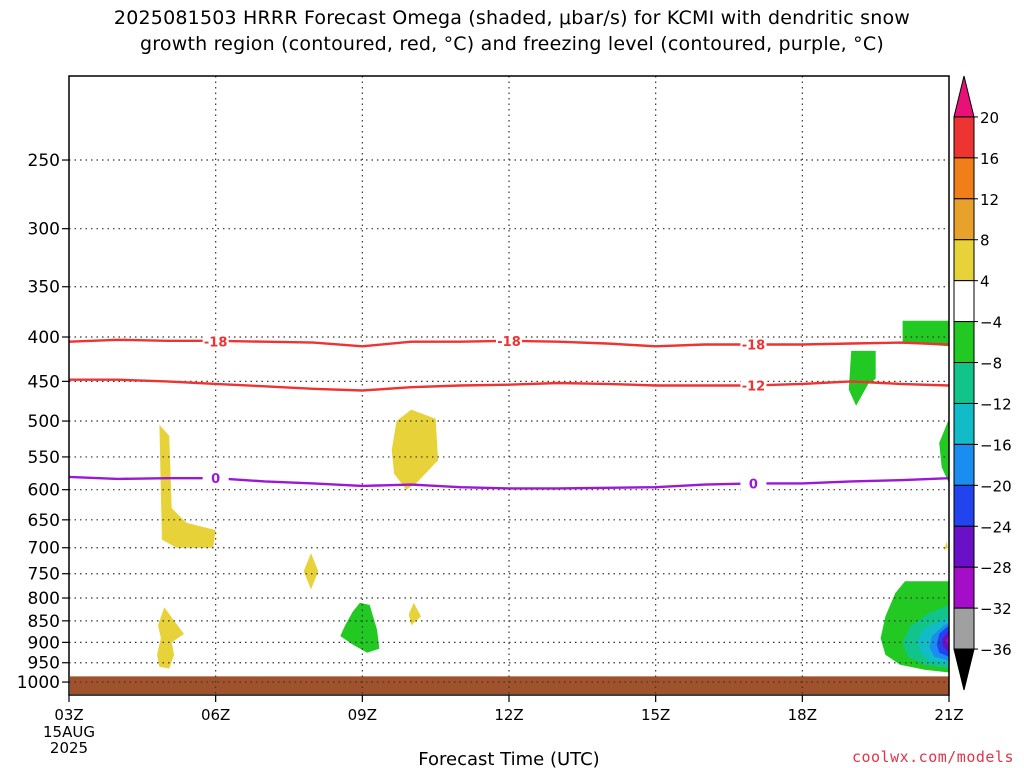  Describe the element at coordinates (44, 549) in the screenshot. I see `y-tick-label-700: 700` at that location.